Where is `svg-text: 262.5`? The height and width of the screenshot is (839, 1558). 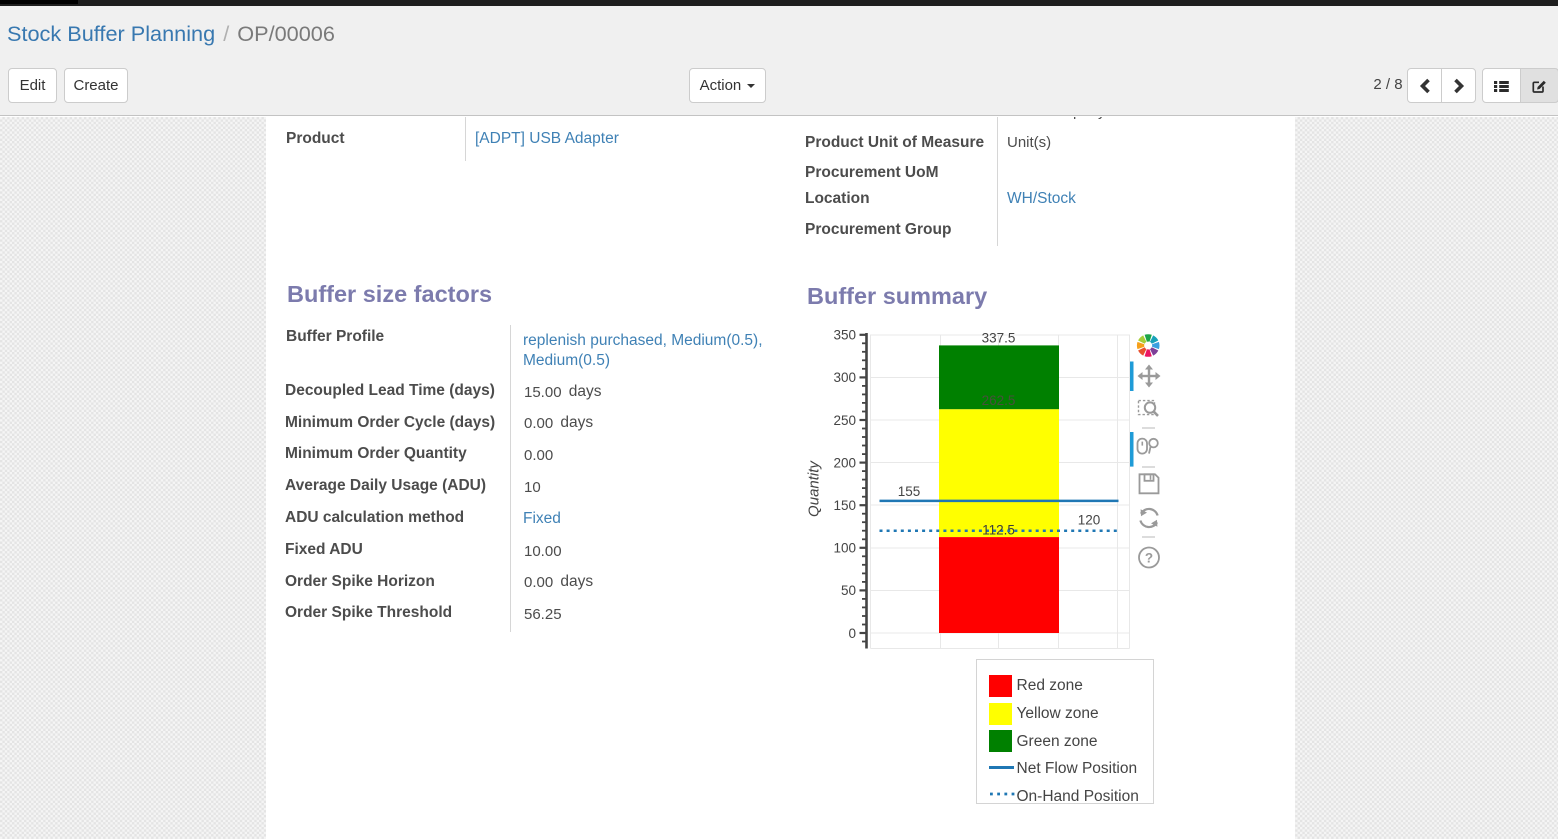
svg-text: 262.5 is located at coordinates (999, 400).